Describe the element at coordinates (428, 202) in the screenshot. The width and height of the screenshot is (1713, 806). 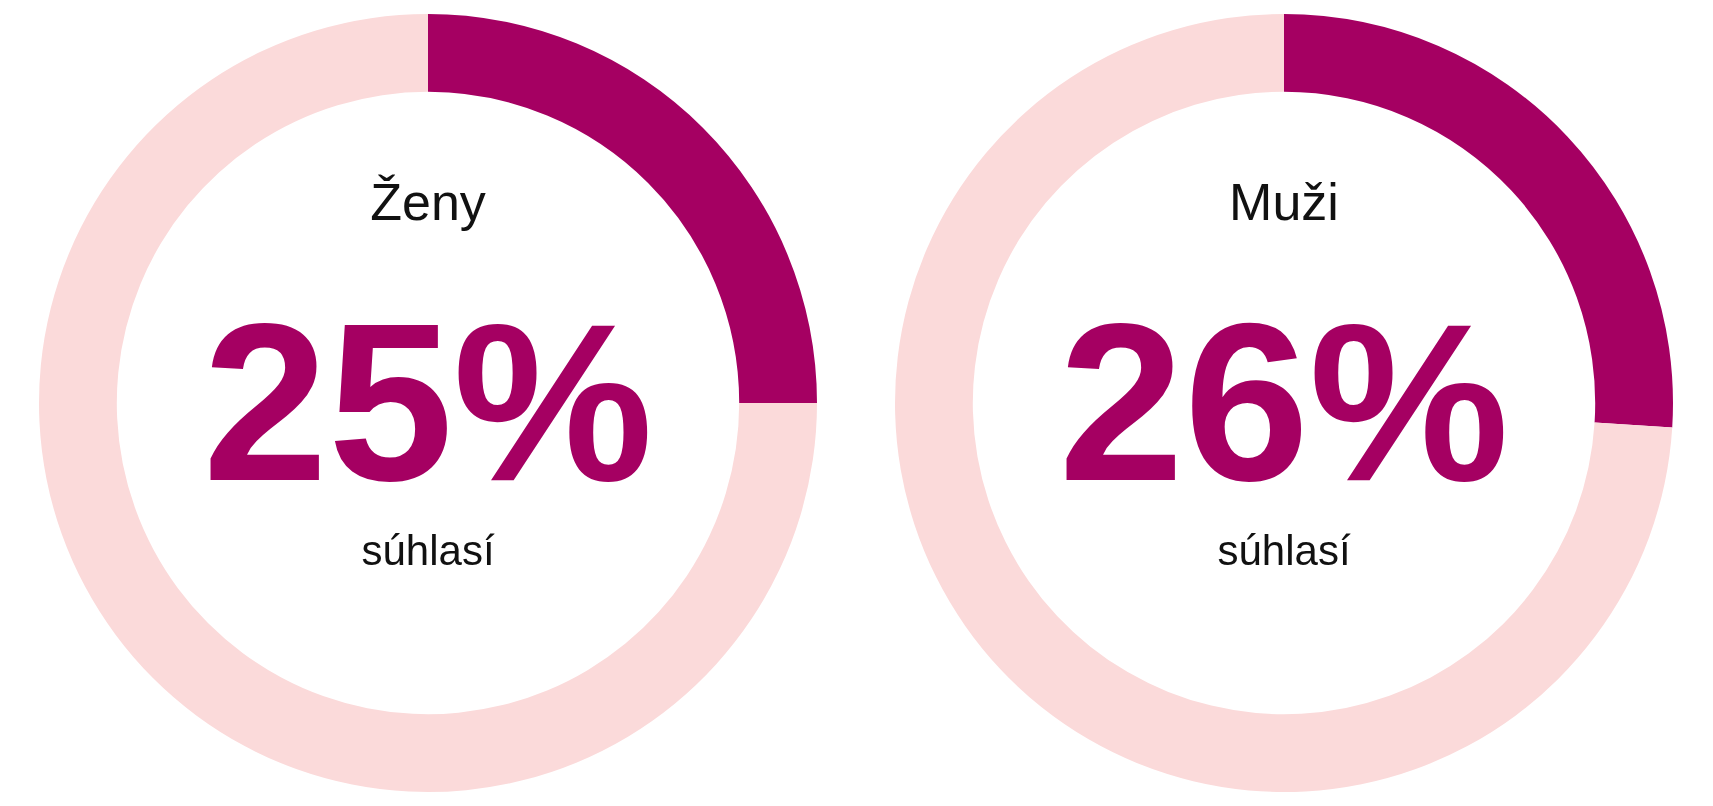
I see `text: Ženy` at that location.